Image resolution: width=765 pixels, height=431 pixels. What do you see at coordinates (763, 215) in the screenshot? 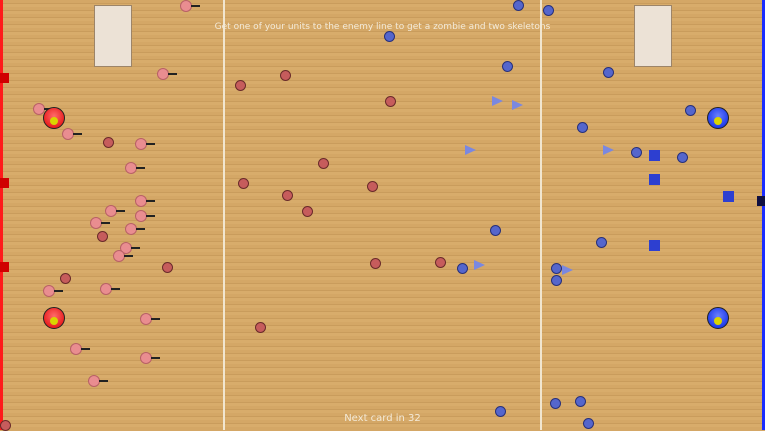
I see `blue-goal-line` at bounding box center [763, 215].